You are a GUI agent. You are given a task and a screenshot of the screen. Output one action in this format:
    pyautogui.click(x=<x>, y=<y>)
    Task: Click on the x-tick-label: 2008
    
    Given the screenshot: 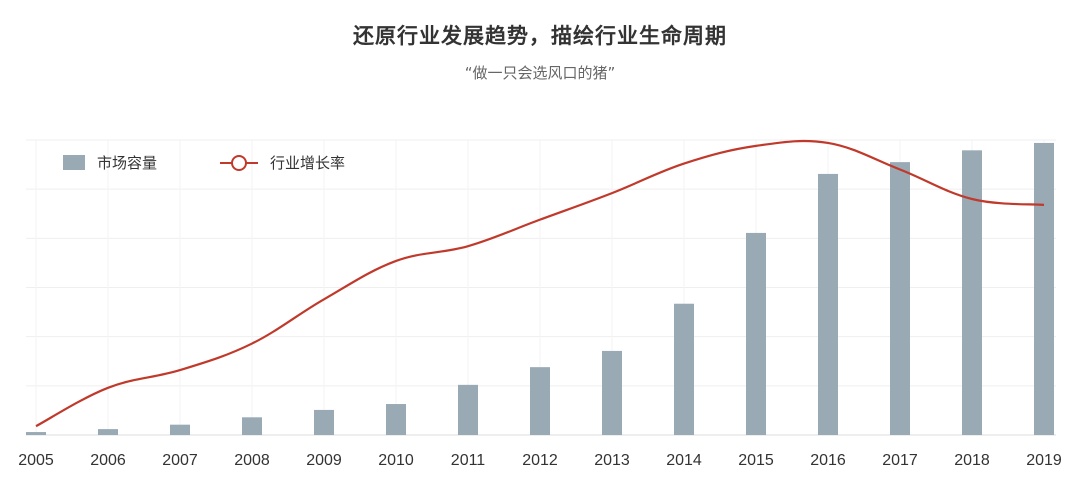 What is the action you would take?
    pyautogui.click(x=252, y=460)
    